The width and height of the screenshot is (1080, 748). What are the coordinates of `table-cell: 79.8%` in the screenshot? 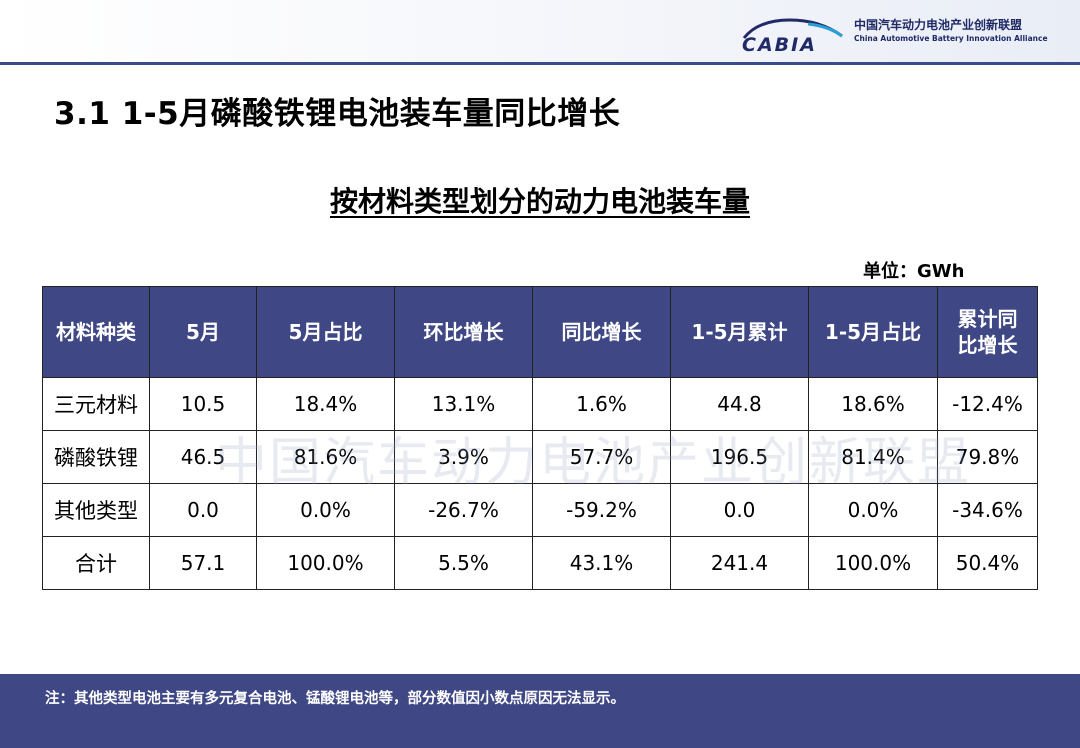 It's located at (987, 457).